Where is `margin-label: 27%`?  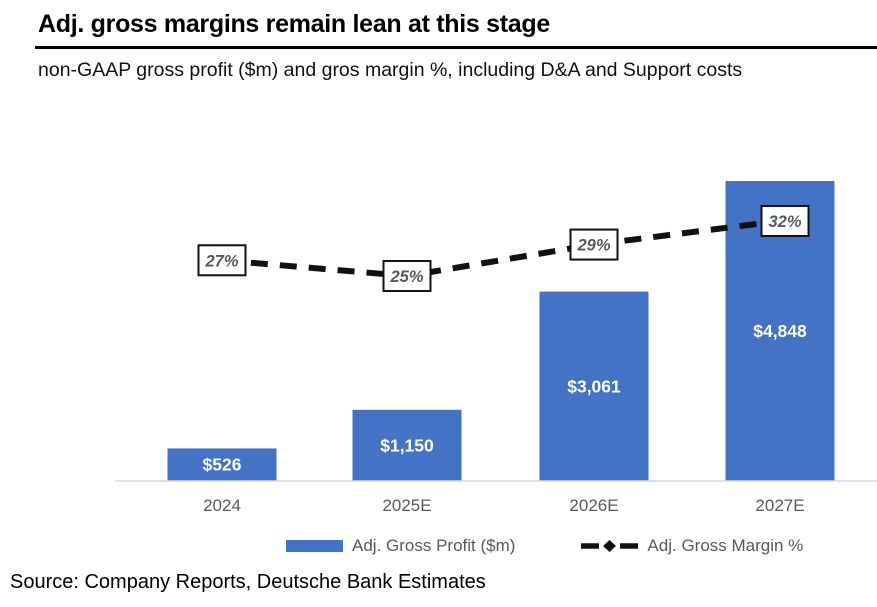 margin-label: 27% is located at coordinates (221, 261).